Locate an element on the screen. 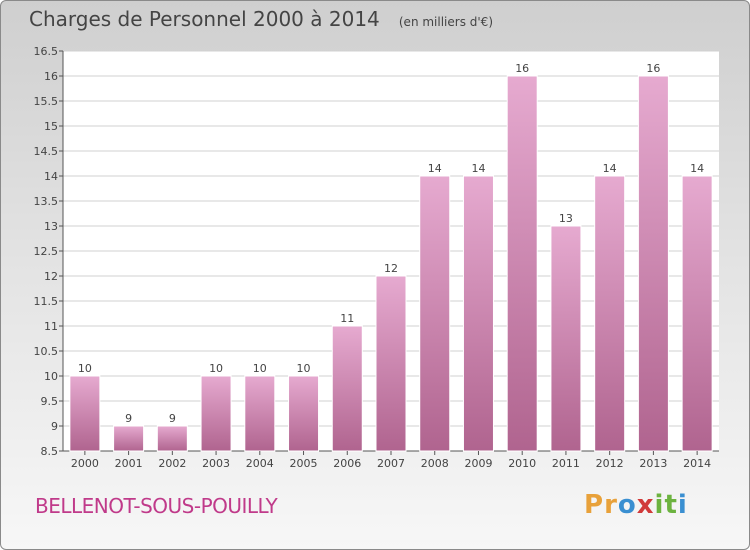 This screenshot has width=750, height=550. y-tick-label: 9.5 is located at coordinates (50, 401).